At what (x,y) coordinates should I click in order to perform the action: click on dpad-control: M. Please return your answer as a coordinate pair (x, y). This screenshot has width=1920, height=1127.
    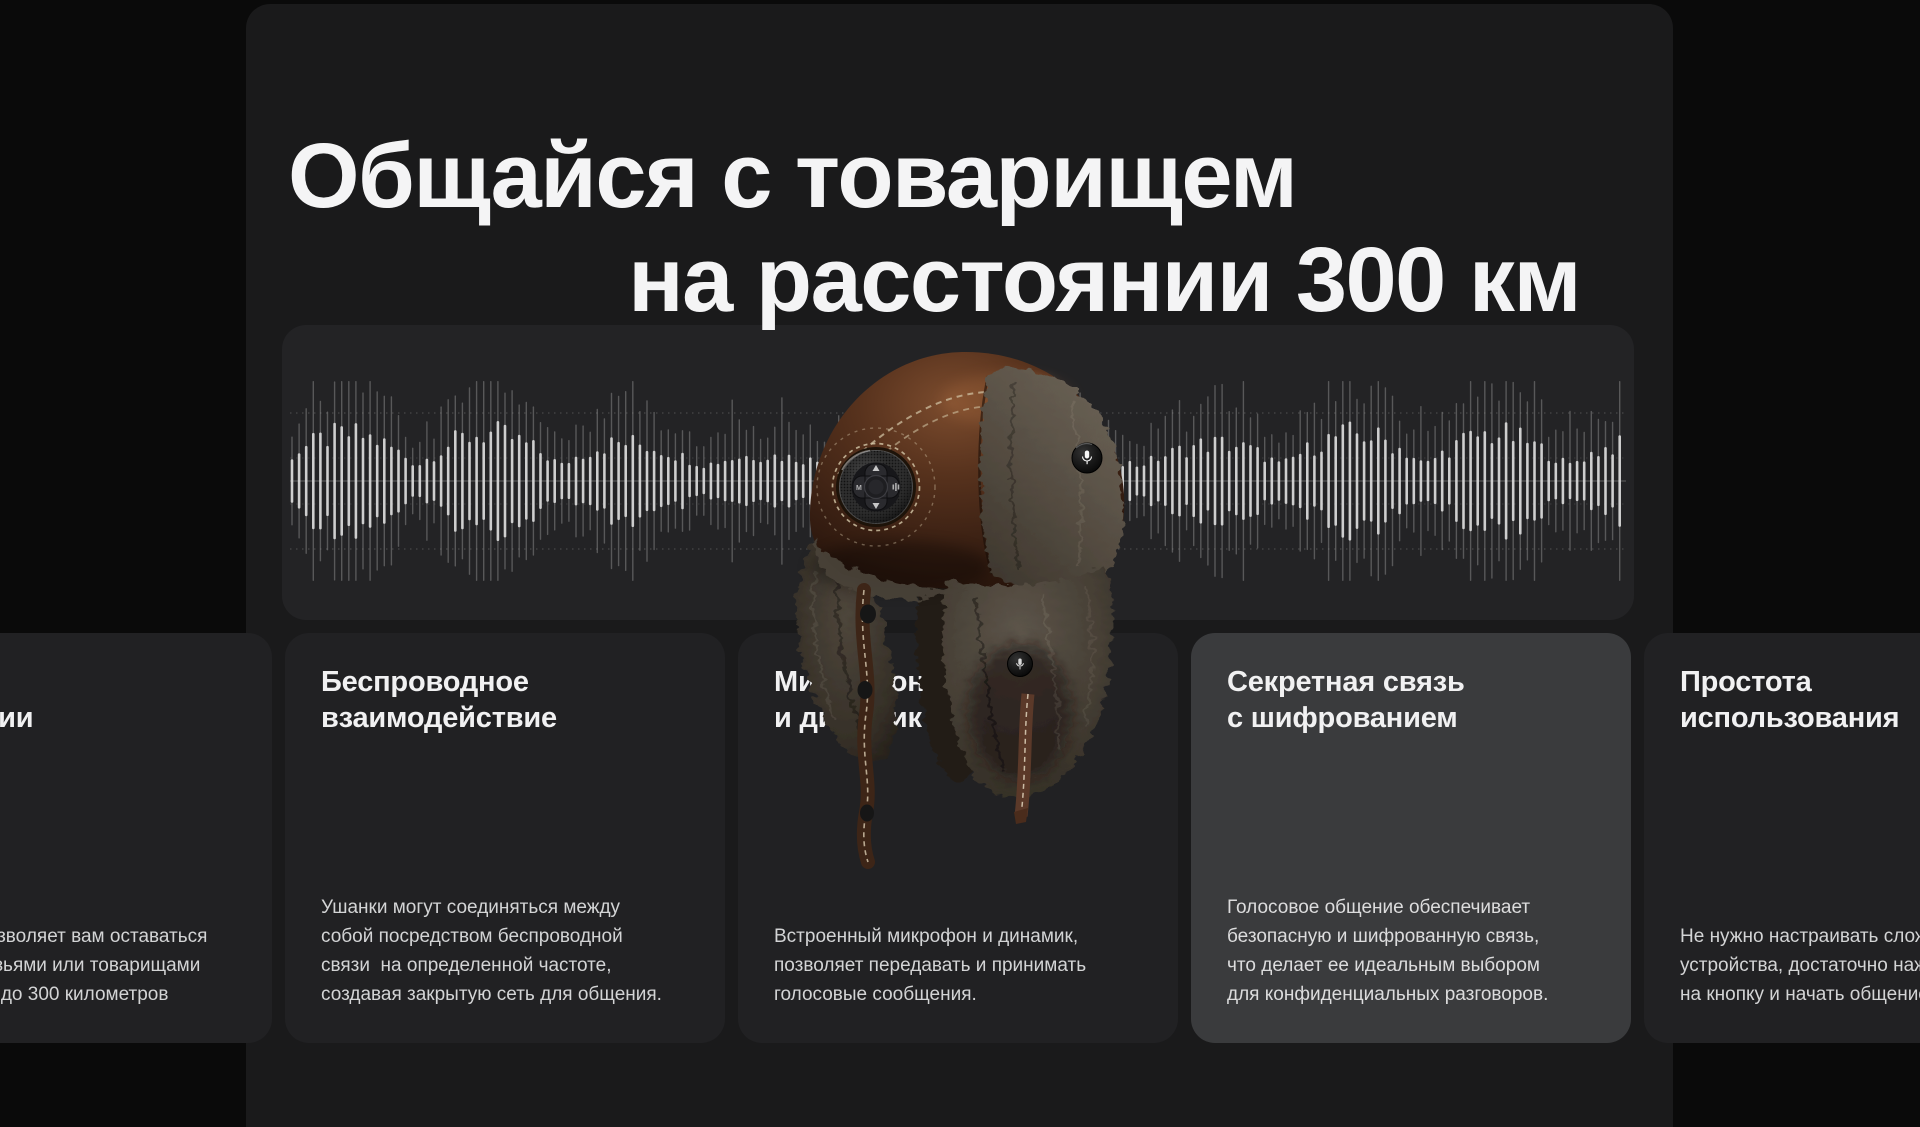
    Looking at the image, I should click on (876, 487).